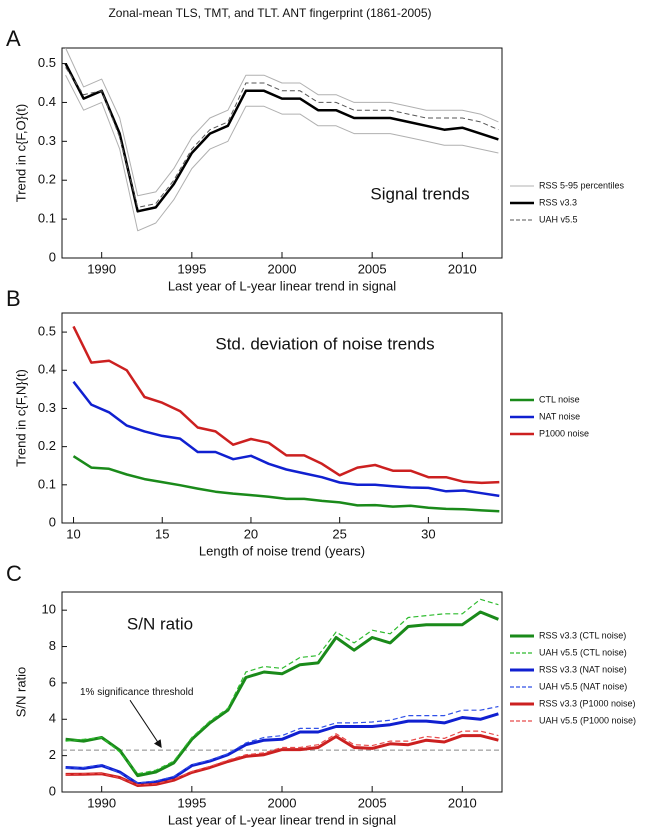 The width and height of the screenshot is (666, 837). What do you see at coordinates (162, 533) in the screenshot?
I see `x-tick-label: 15` at bounding box center [162, 533].